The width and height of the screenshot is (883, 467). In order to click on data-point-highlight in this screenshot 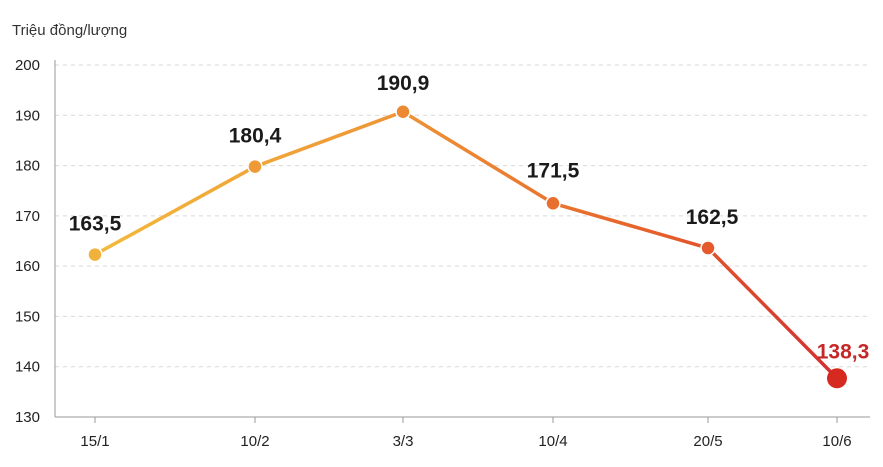, I will do `click(837, 378)`.